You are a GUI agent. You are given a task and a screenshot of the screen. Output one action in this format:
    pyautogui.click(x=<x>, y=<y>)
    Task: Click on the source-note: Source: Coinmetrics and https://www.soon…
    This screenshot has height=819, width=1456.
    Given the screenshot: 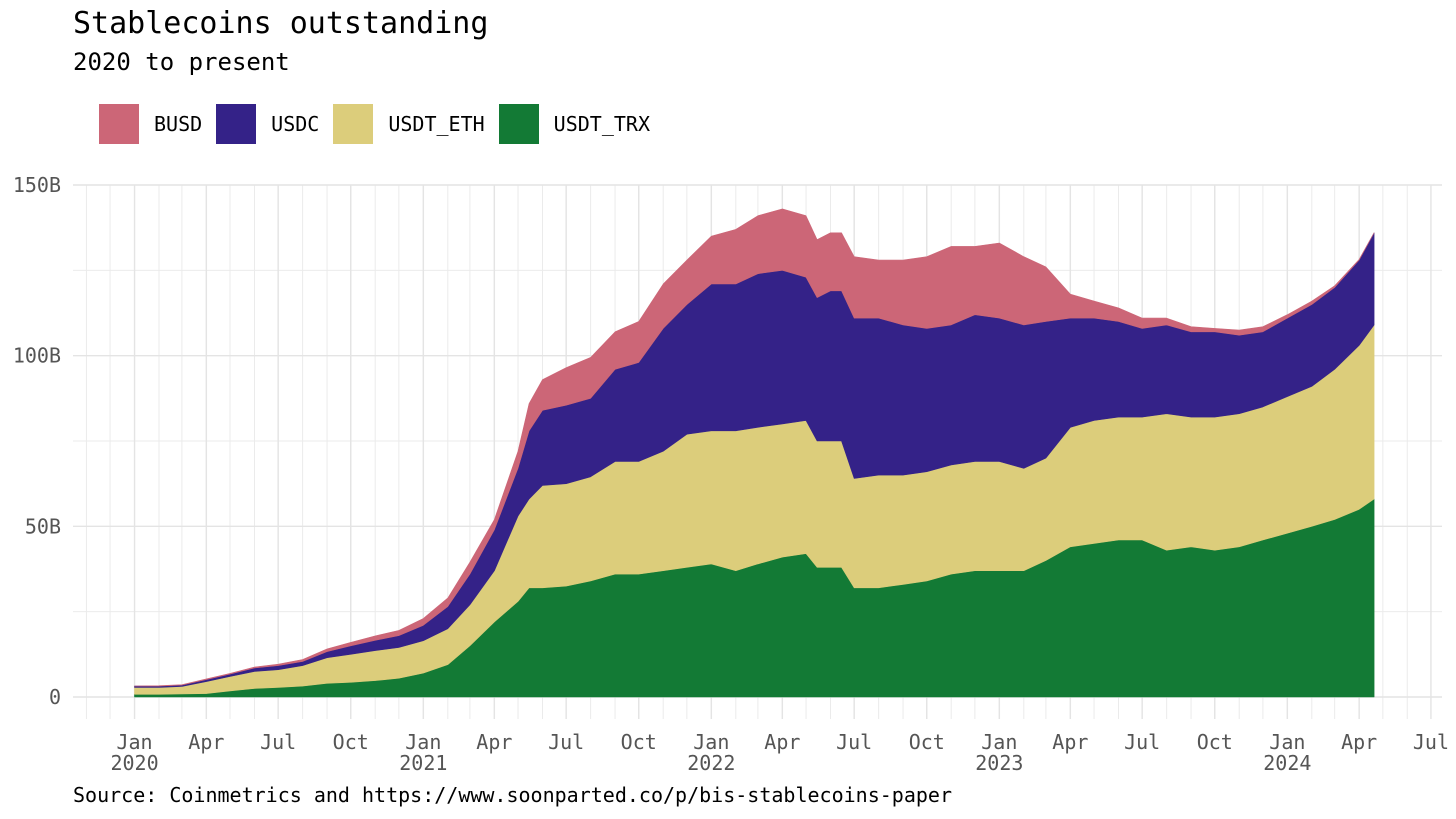 What is the action you would take?
    pyautogui.click(x=512, y=795)
    